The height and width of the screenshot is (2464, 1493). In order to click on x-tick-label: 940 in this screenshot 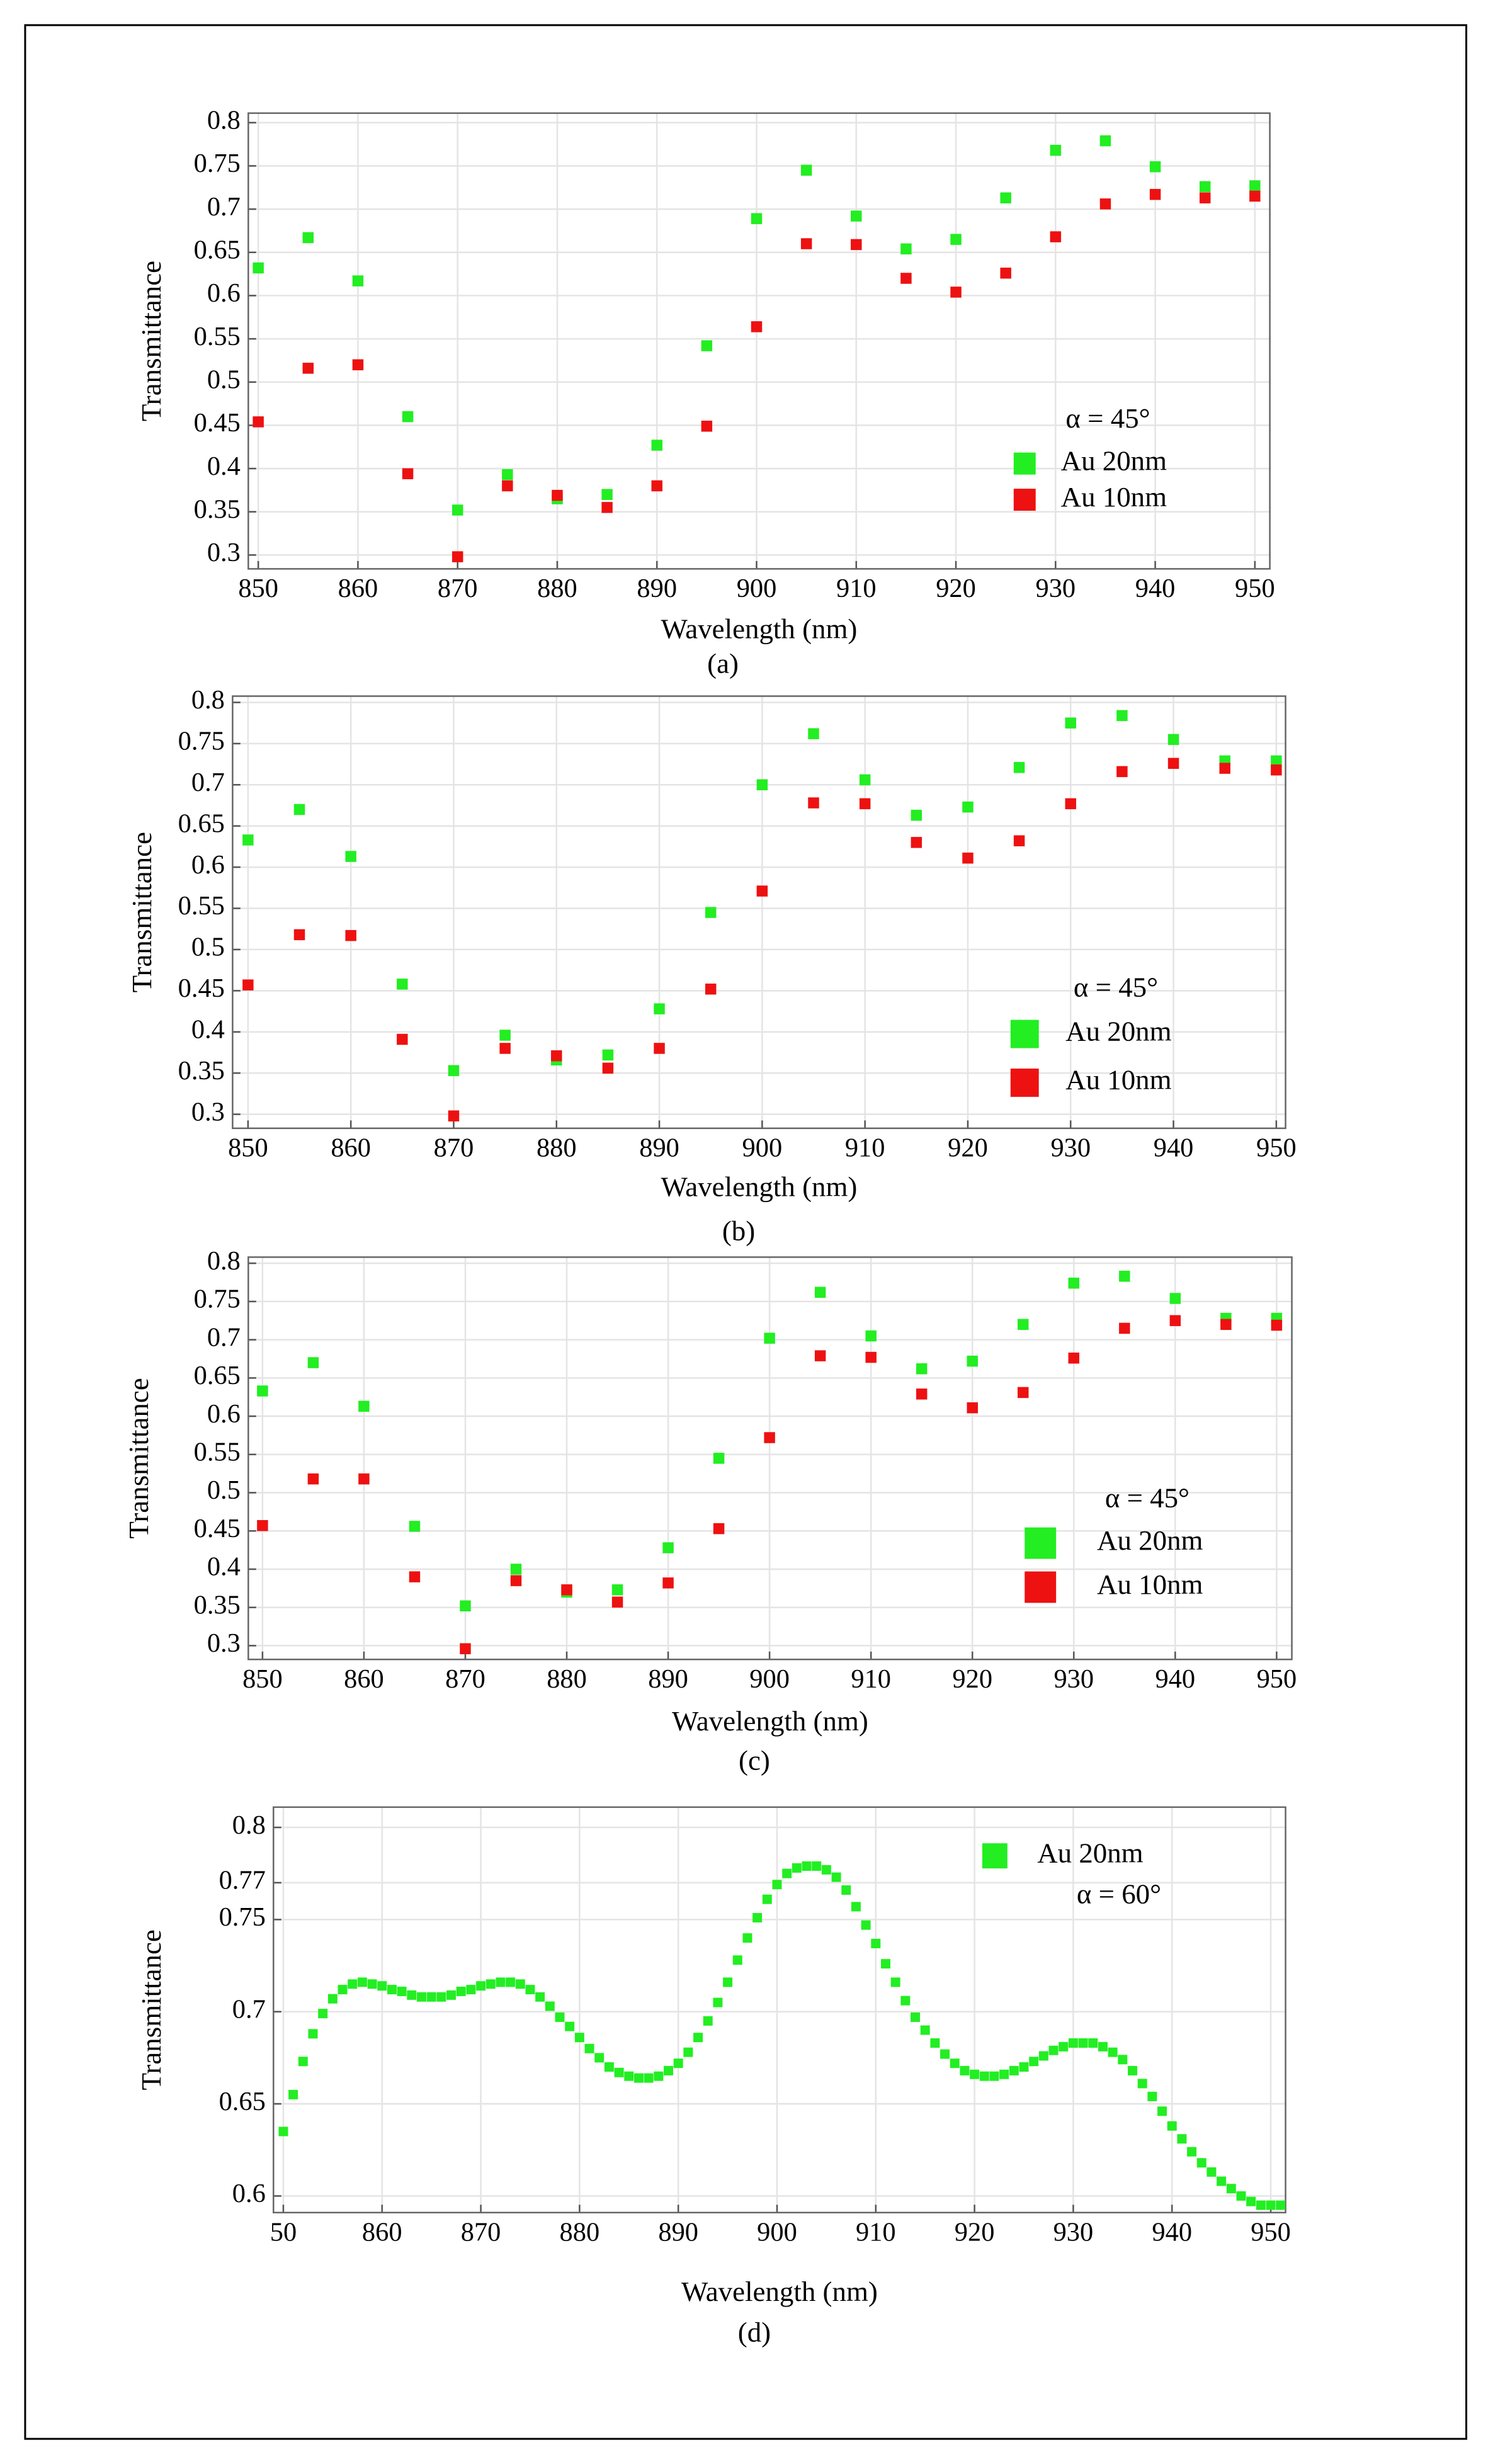, I will do `click(1175, 1679)`.